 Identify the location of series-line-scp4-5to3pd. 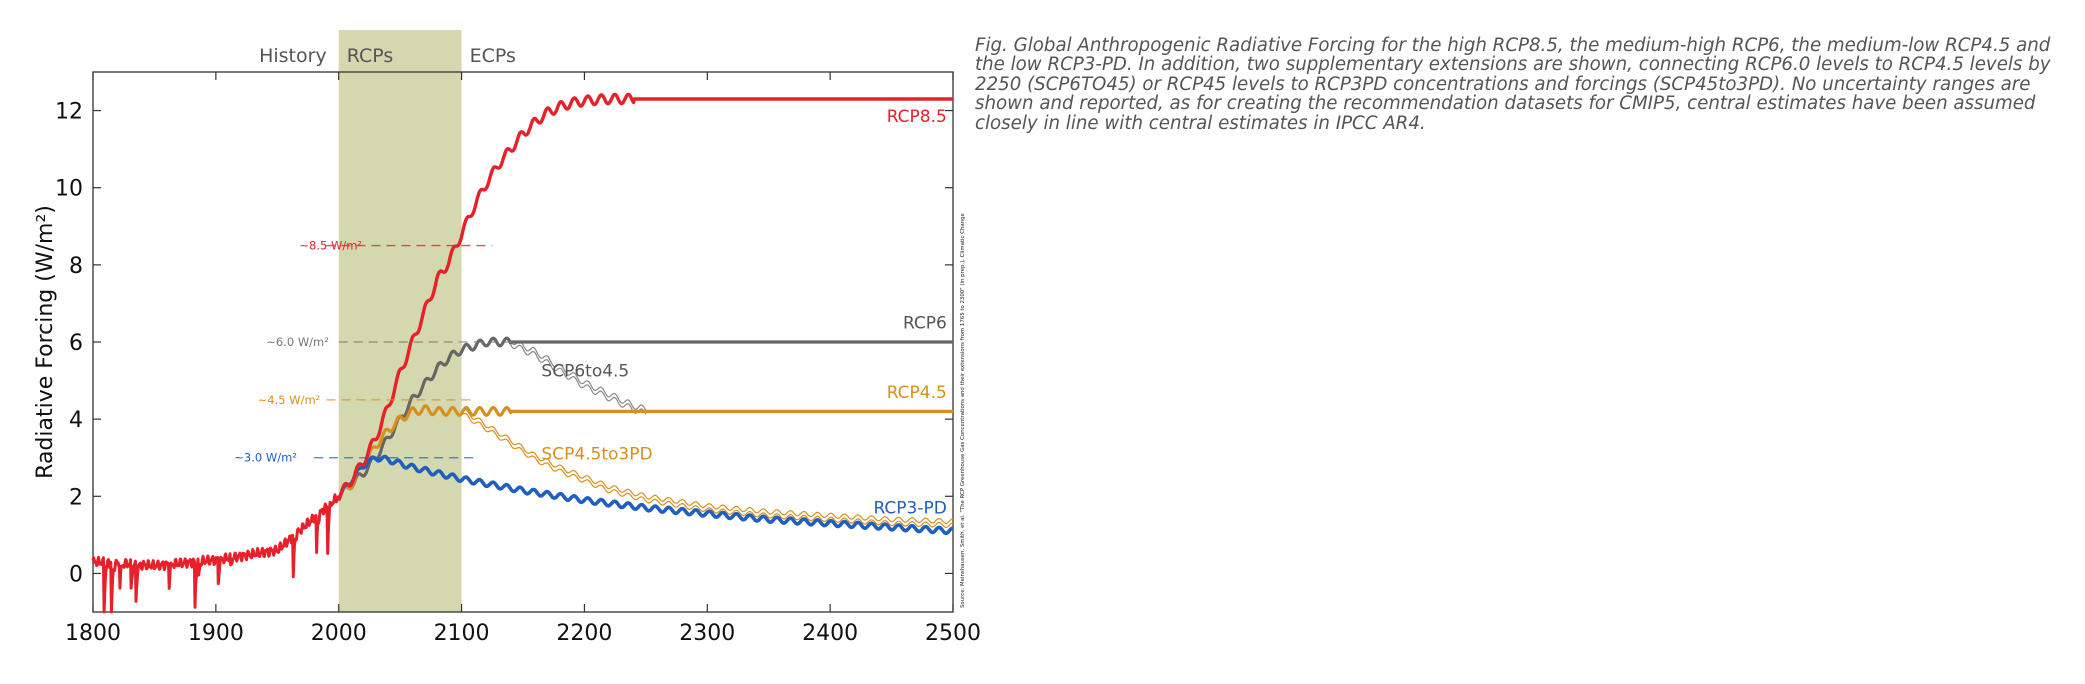
(707, 467).